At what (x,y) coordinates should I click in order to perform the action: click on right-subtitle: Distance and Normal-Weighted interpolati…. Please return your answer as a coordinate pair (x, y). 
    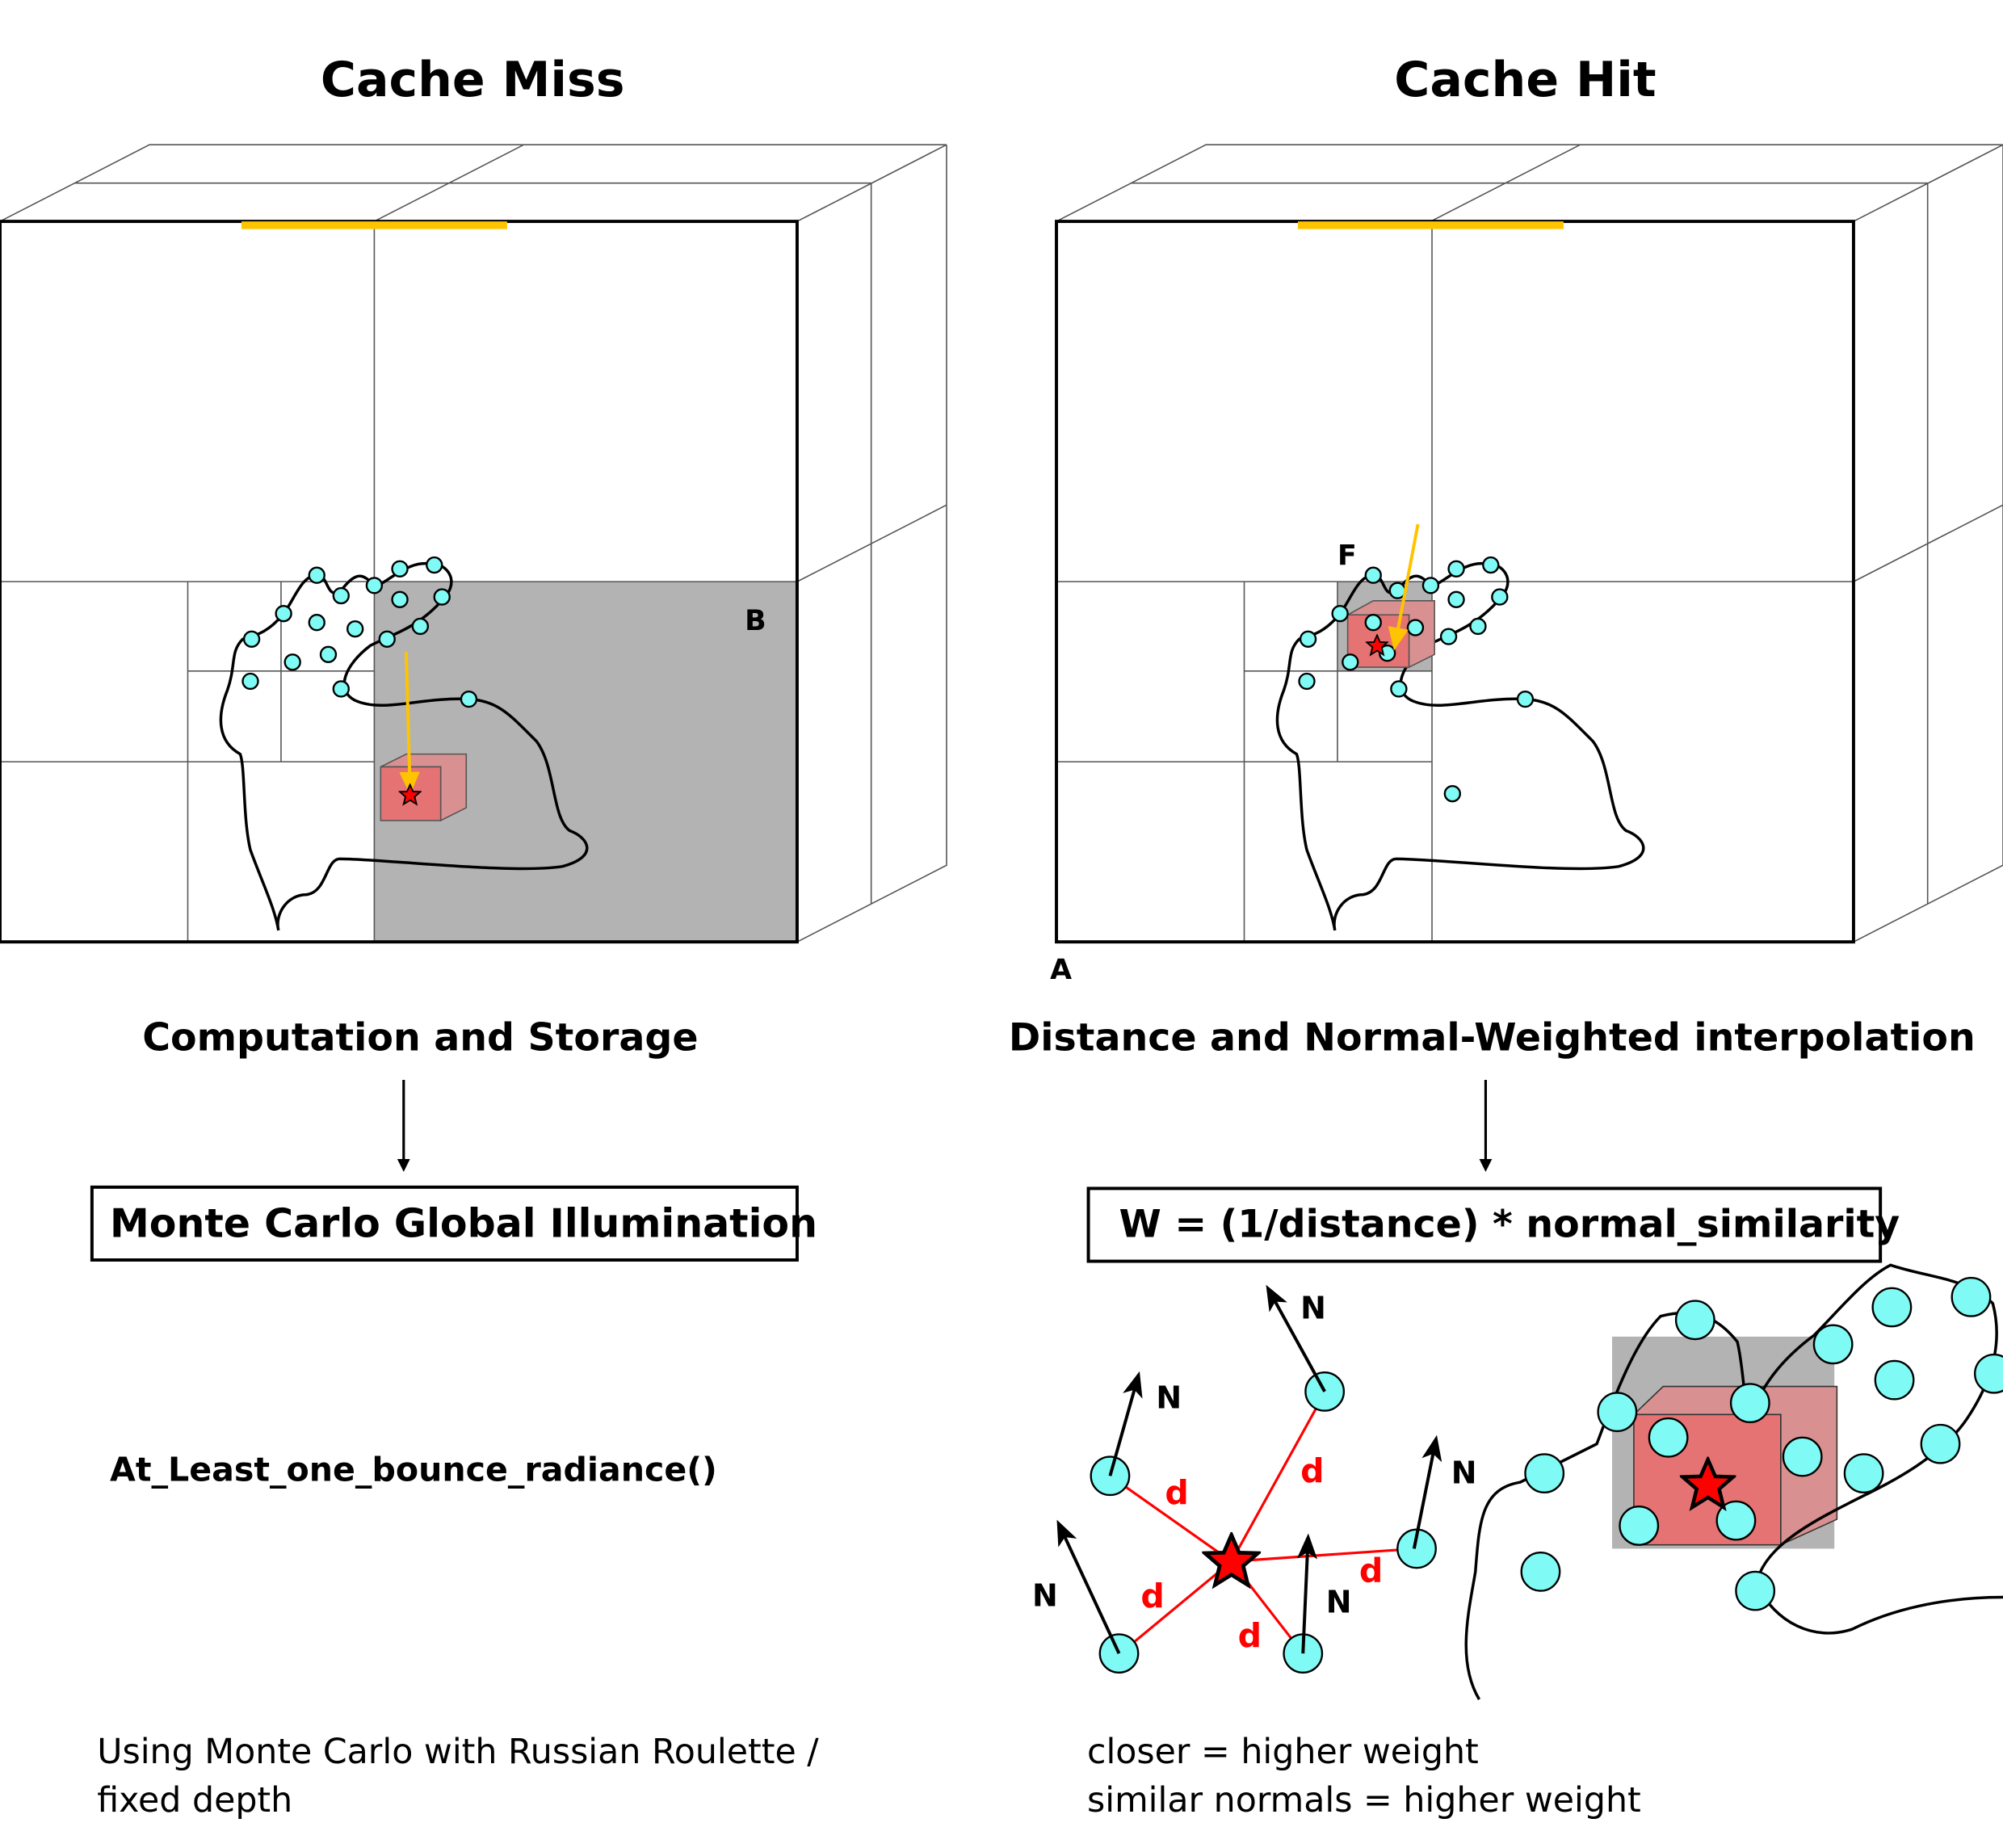
    Looking at the image, I should click on (1492, 1038).